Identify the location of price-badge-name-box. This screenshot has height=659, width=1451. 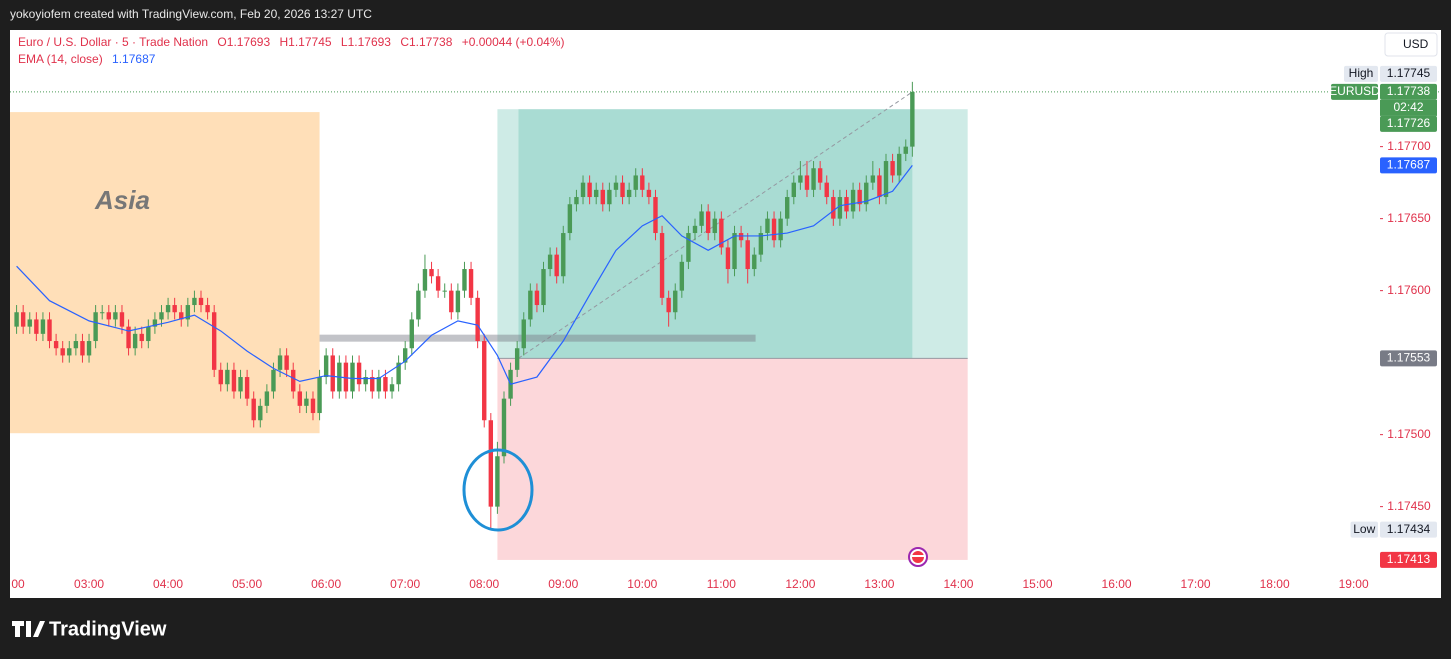
(1364, 529).